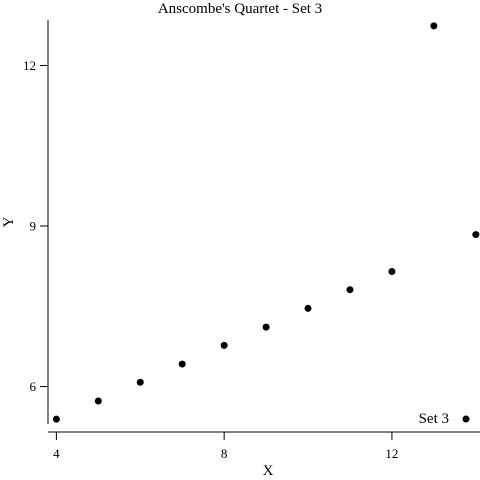 The height and width of the screenshot is (480, 480). Describe the element at coordinates (224, 453) in the screenshot. I see `x-tick-label: 8` at that location.